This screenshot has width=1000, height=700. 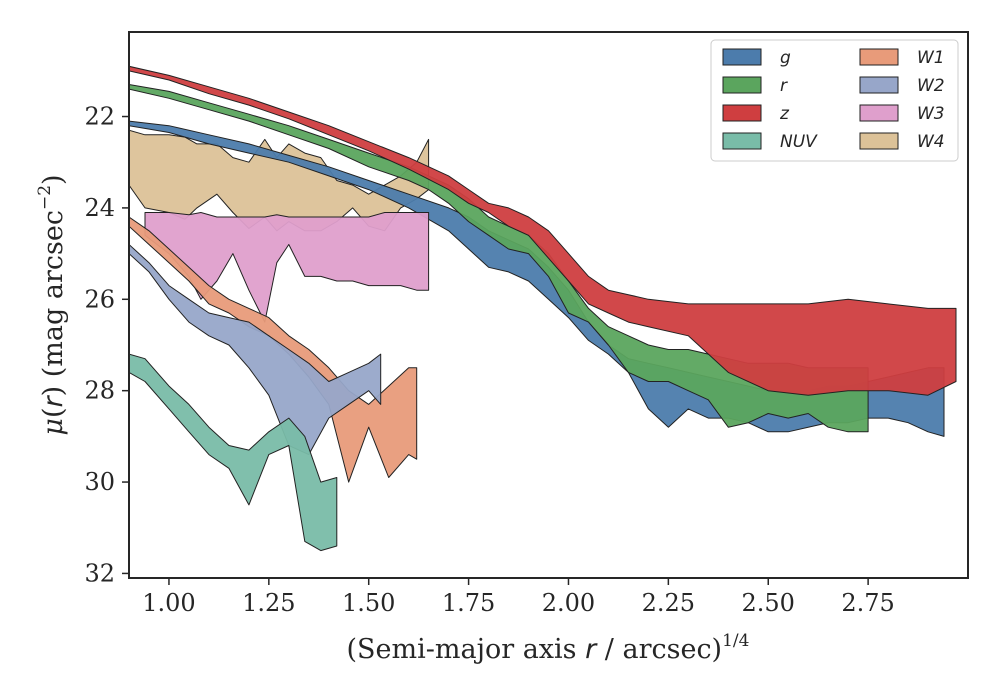 What do you see at coordinates (518, 597) in the screenshot?
I see `x-axis-ticks: 1.00 1.25 1.50 1.75 2.00 2.25 2.50 2.75` at bounding box center [518, 597].